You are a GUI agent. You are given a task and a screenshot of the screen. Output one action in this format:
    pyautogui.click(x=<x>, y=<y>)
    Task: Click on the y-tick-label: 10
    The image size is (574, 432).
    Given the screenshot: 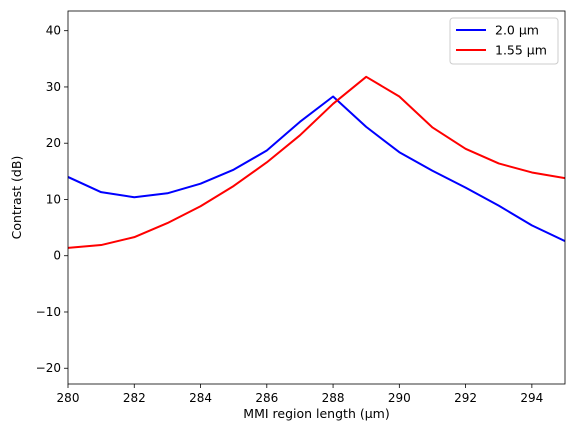 What is the action you would take?
    pyautogui.click(x=53, y=199)
    